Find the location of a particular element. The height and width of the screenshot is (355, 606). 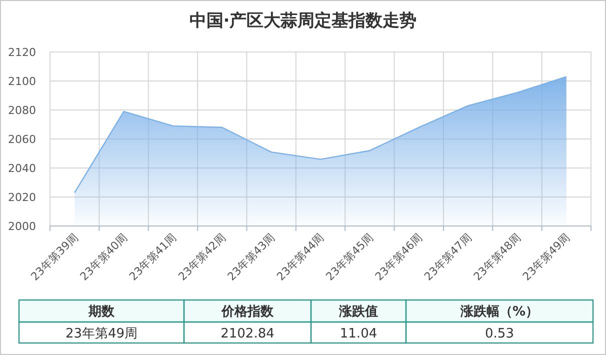

y-tick-label: 2060 is located at coordinates (22, 139).